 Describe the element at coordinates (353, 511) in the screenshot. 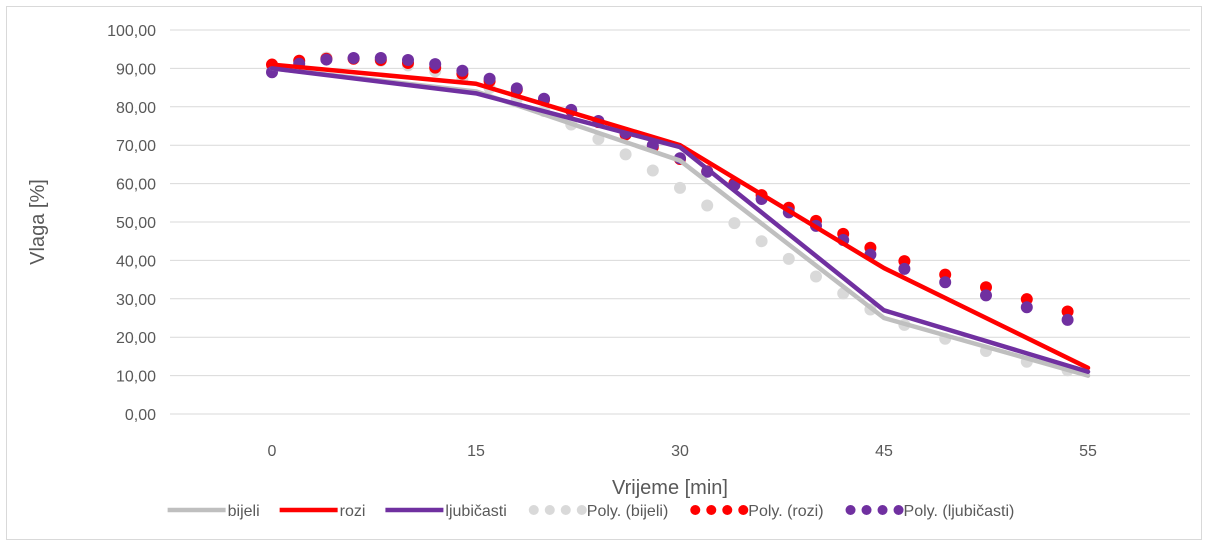

I see `legend-label: rozi` at that location.